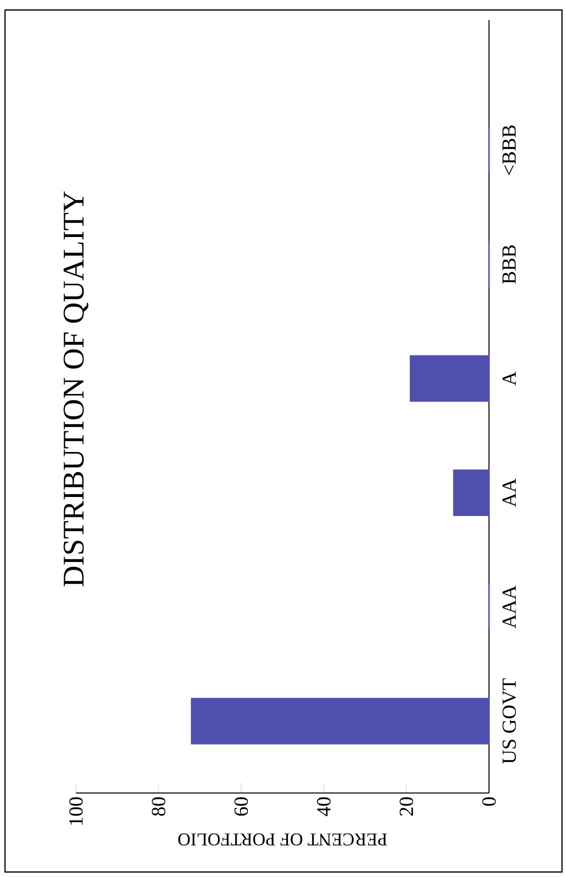 This screenshot has height=877, width=566. Describe the element at coordinates (509, 378) in the screenshot. I see `y-tick-label: A` at that location.